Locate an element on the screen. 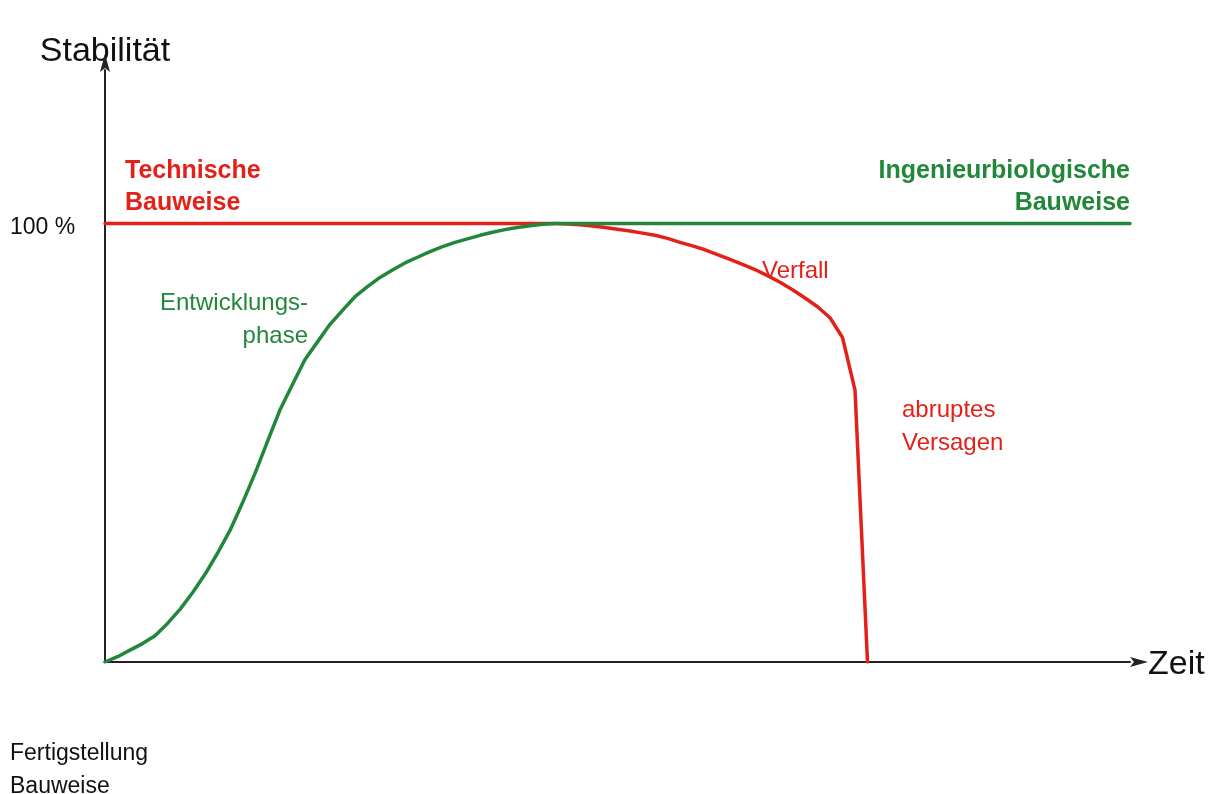  annotation: Entwicklungs- phase is located at coordinates (233, 318).